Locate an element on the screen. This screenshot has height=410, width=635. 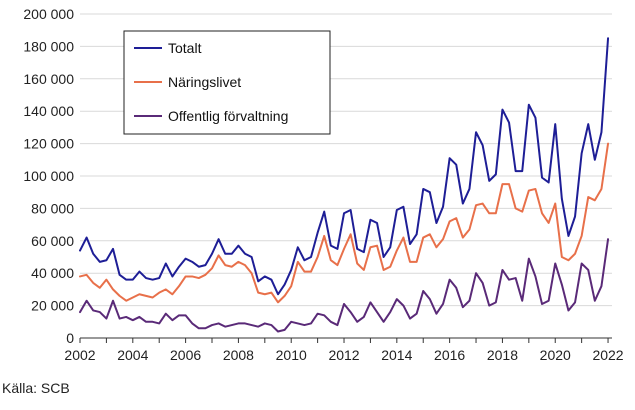
x-tick-label: 2014 is located at coordinates (396, 355).